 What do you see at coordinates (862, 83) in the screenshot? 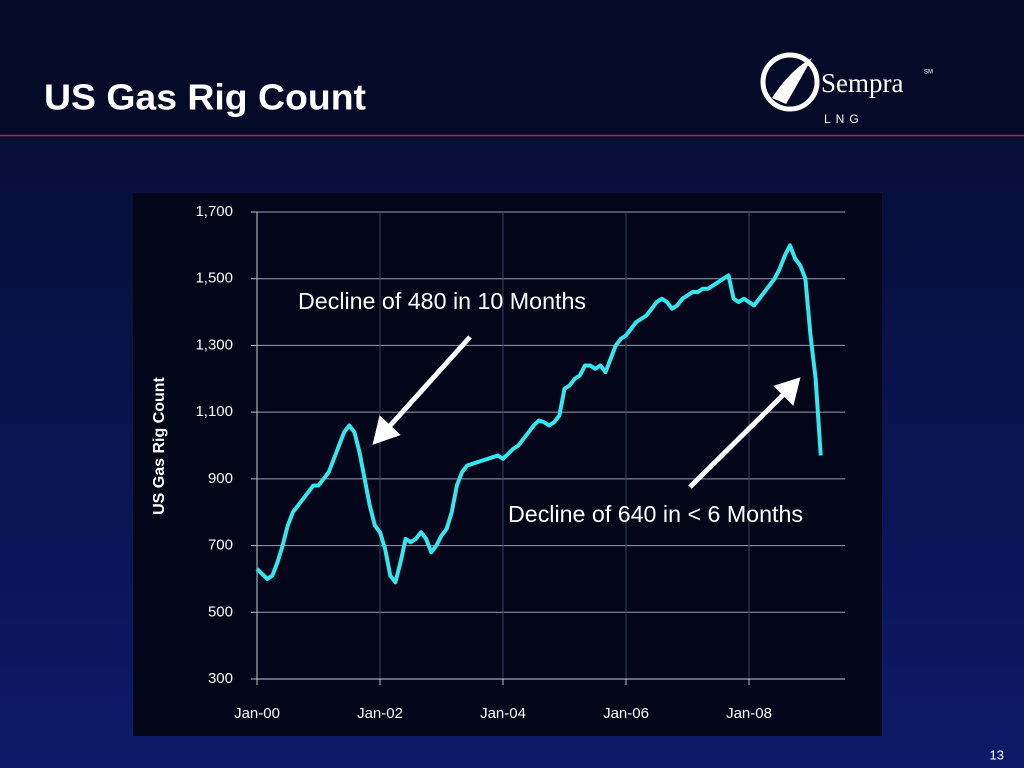
I see `logo-name: Sempra` at bounding box center [862, 83].